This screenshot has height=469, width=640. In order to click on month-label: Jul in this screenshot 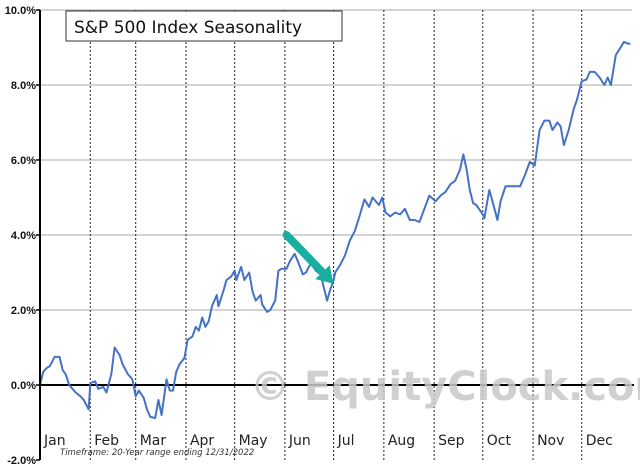, I will do `click(346, 441)`.